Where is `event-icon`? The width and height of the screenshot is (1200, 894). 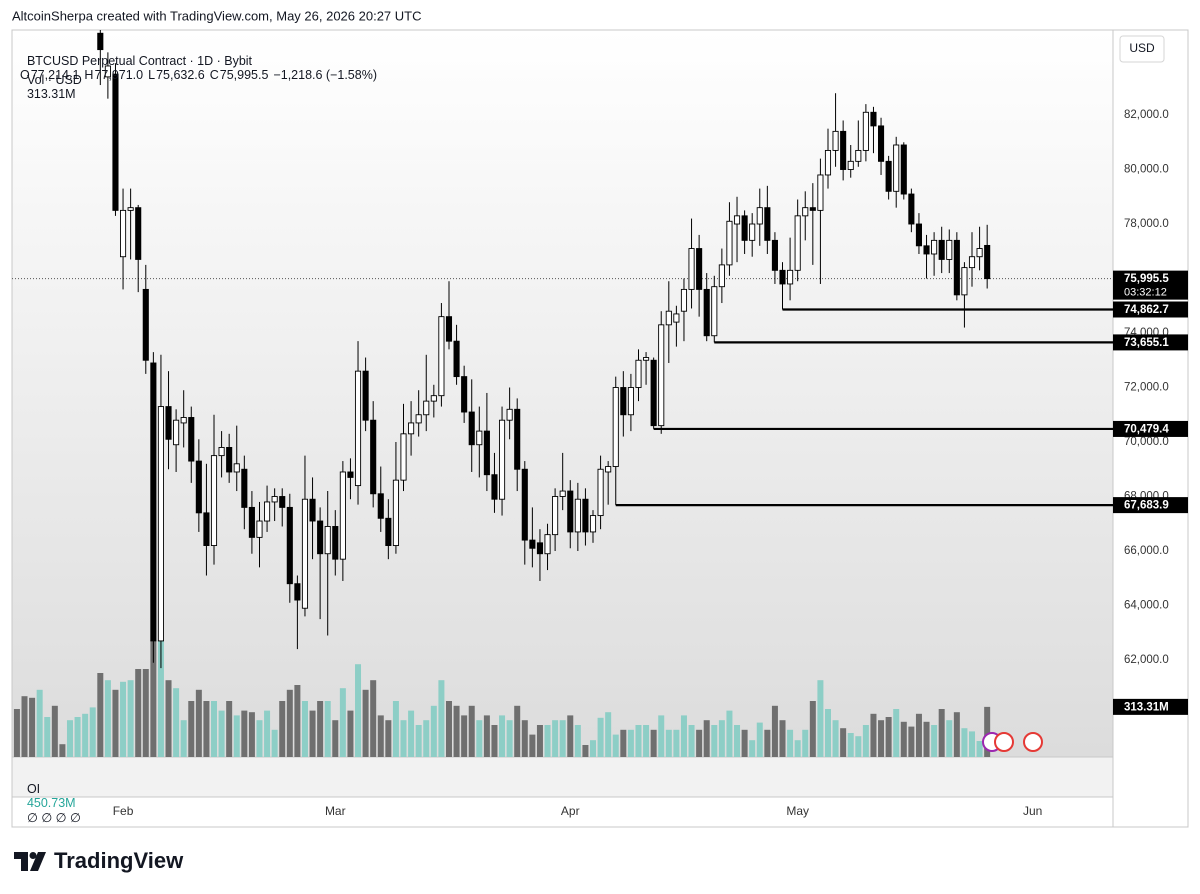 event-icon is located at coordinates (1033, 742).